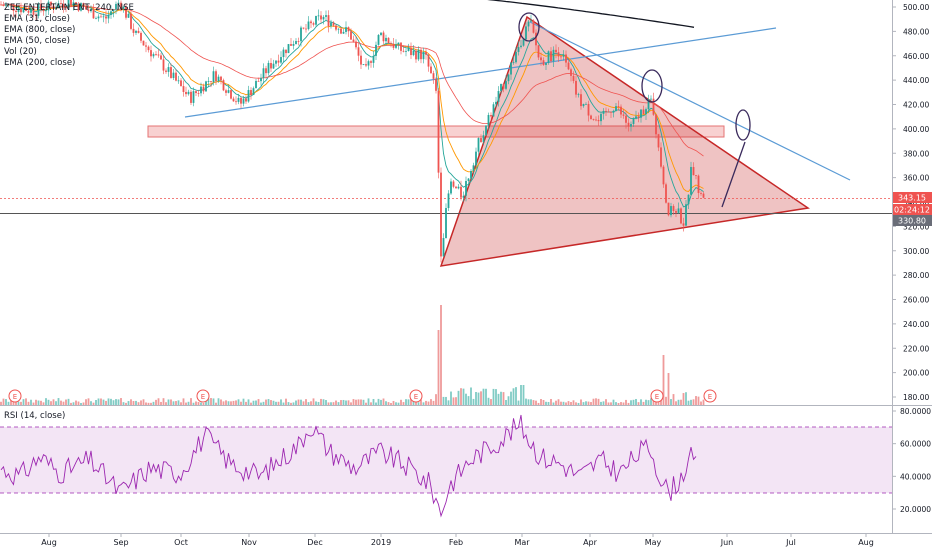  Describe the element at coordinates (69, 8) in the screenshot. I see `symbol-title: ZEE ENTERTAIN ENT, 240, NSE` at that location.